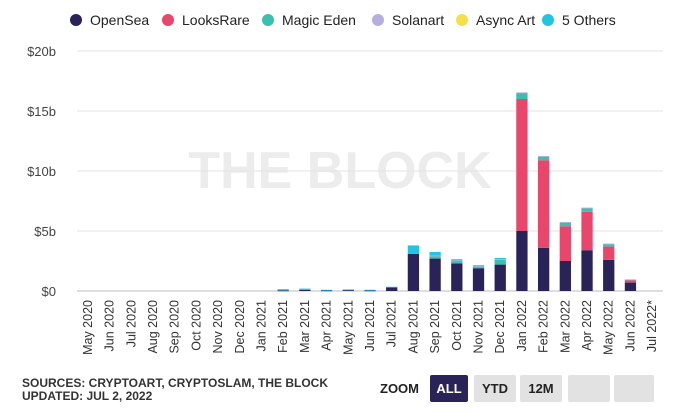 Image resolution: width=681 pixels, height=413 pixels. What do you see at coordinates (630, 325) in the screenshot?
I see `x-tick-label: Jun 2022` at bounding box center [630, 325].